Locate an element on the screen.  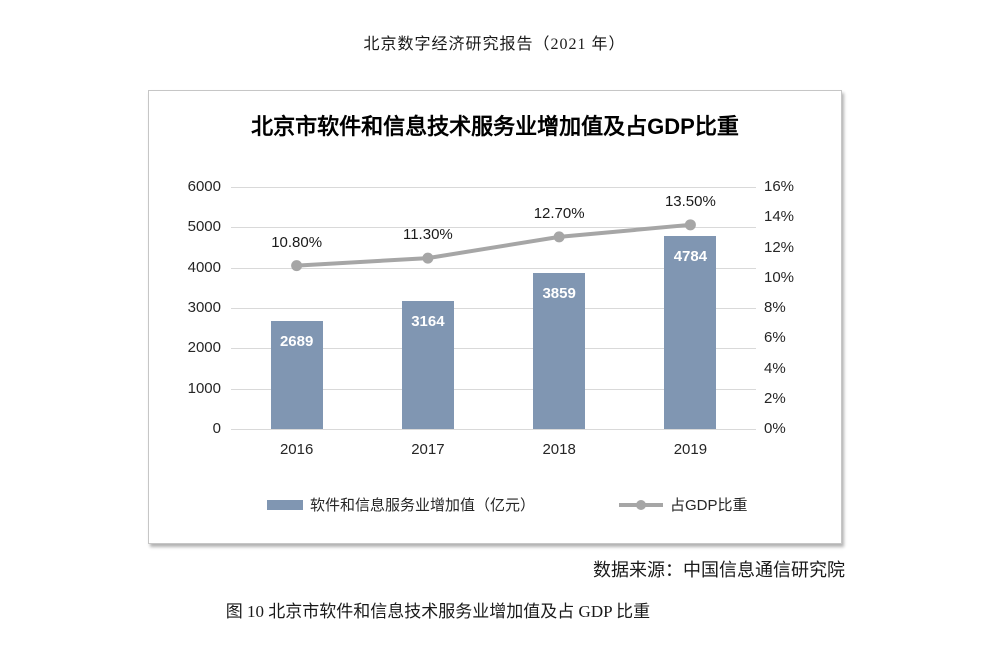
left-axis-tick-label: 0 is located at coordinates (216, 428).